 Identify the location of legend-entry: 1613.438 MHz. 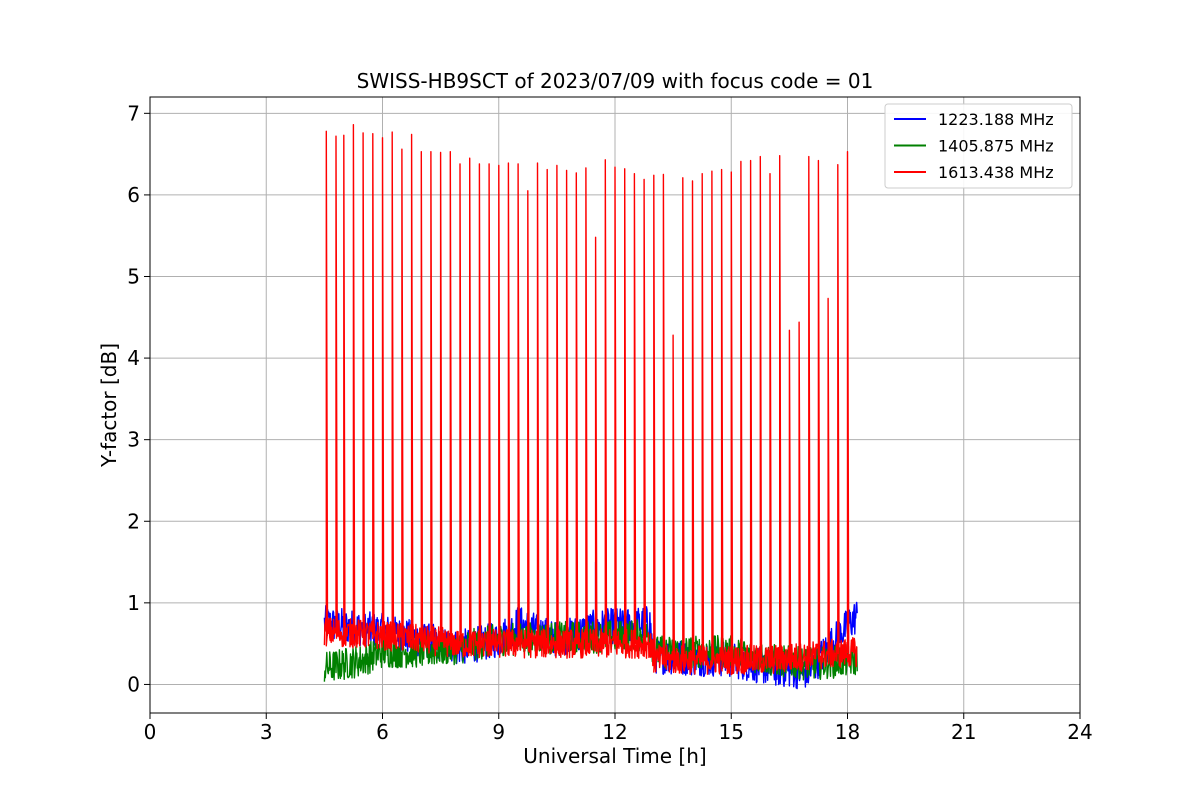
(996, 172).